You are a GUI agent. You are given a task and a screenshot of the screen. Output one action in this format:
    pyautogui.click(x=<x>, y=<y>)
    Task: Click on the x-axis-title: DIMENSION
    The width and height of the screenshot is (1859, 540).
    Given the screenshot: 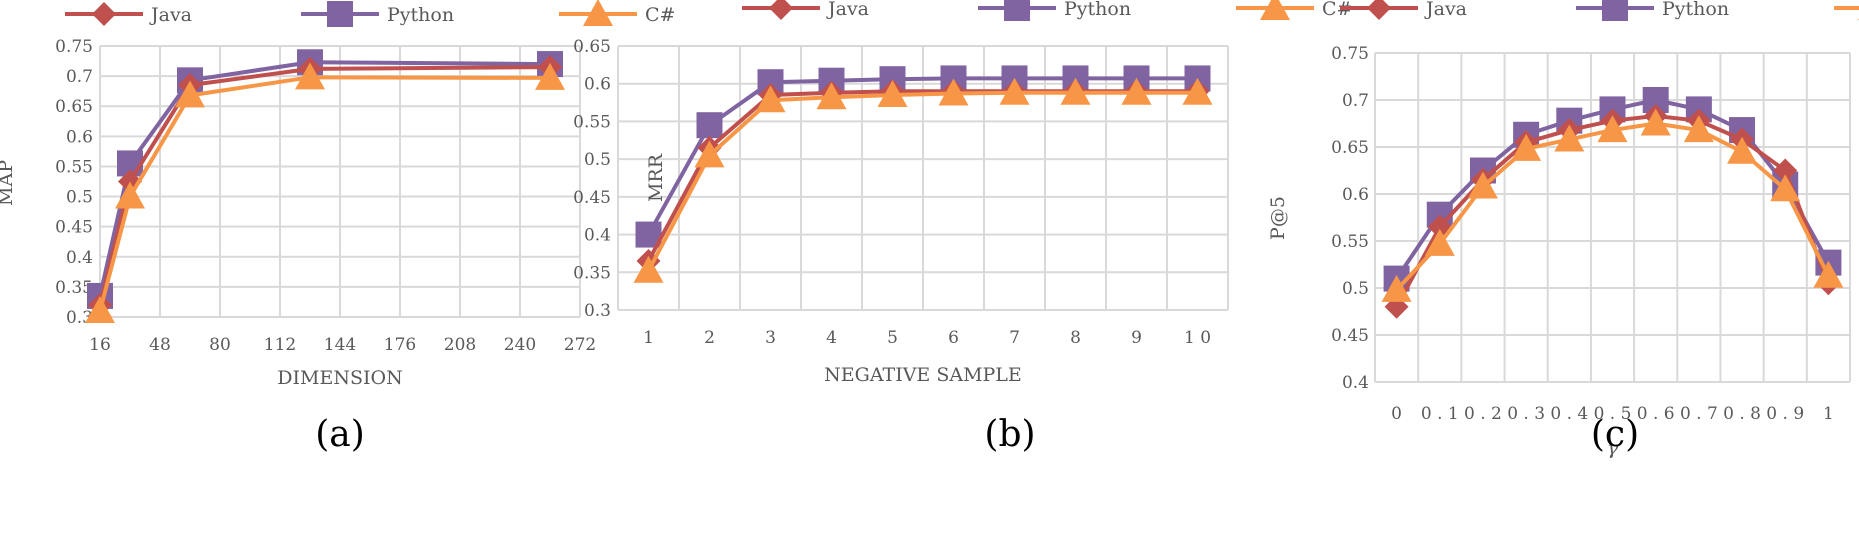 What is the action you would take?
    pyautogui.click(x=339, y=378)
    